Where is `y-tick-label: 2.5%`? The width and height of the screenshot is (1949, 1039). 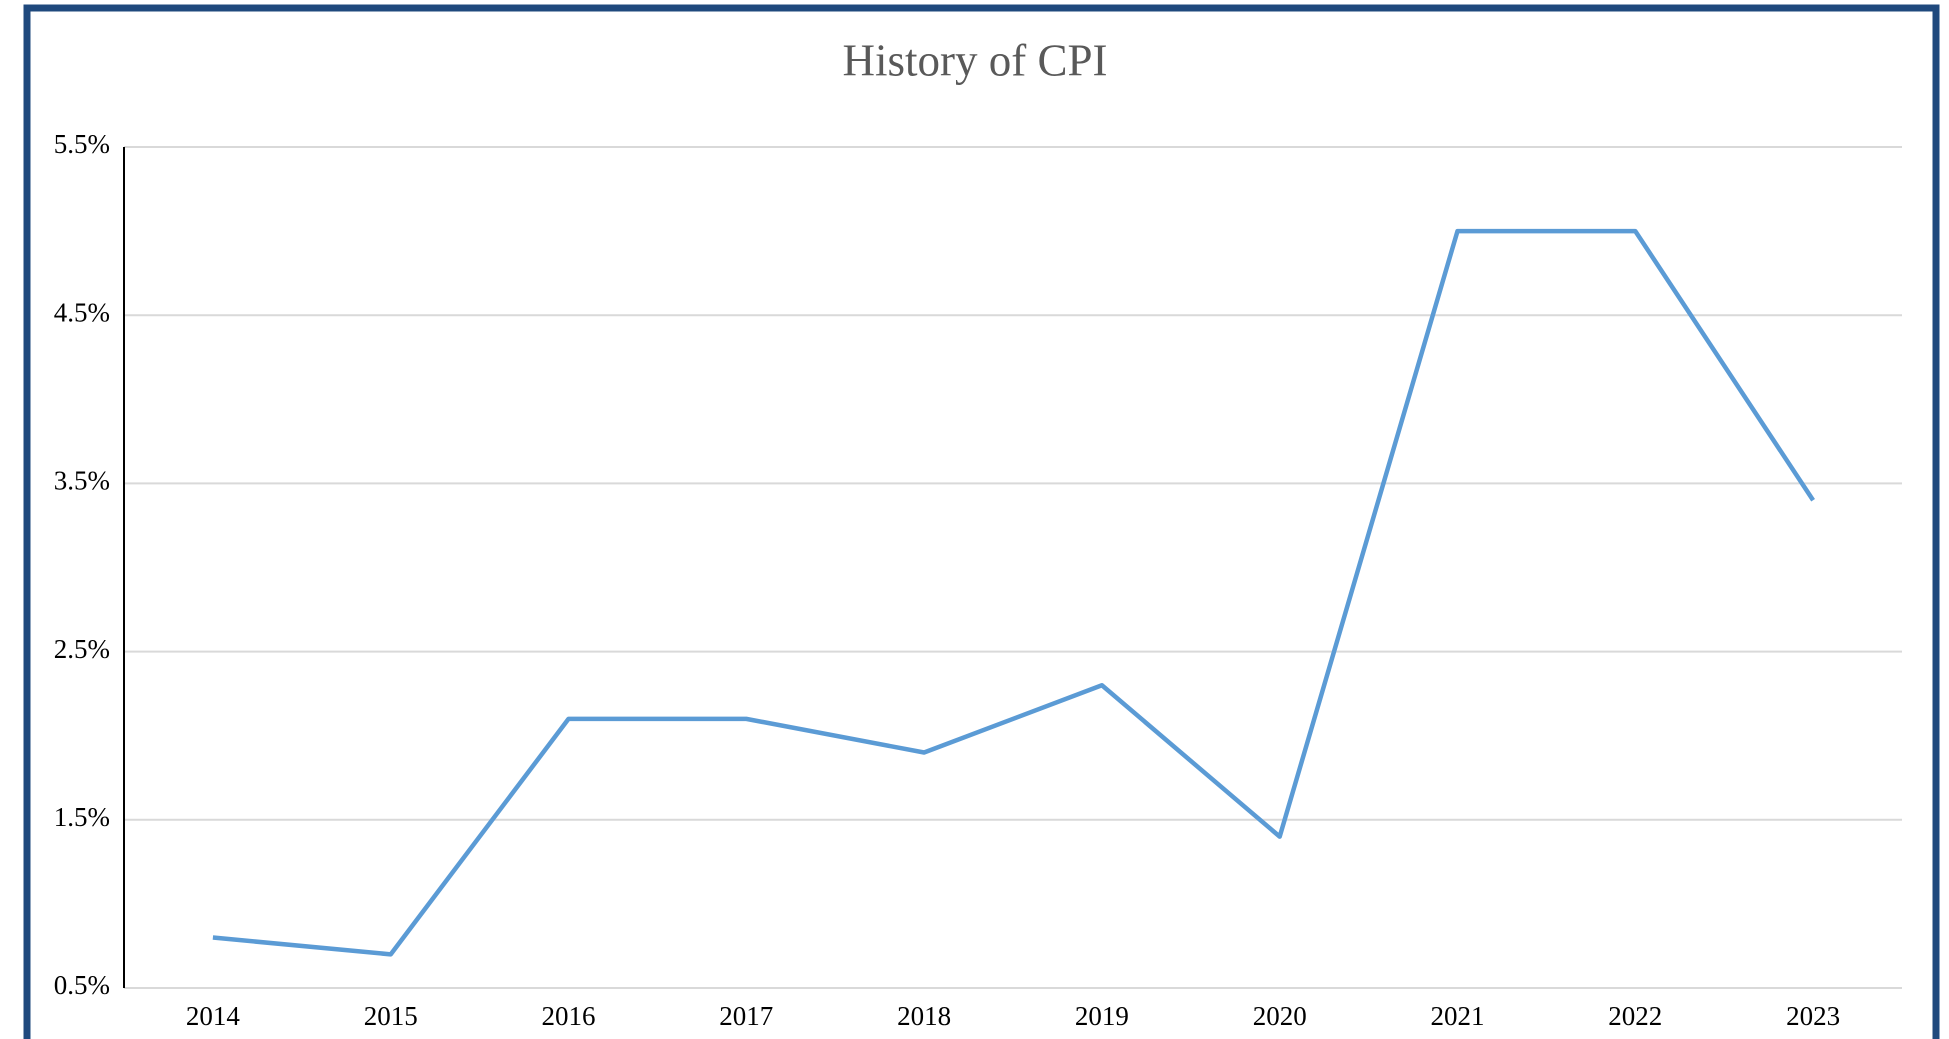
y-tick-label: 2.5% is located at coordinates (82, 649).